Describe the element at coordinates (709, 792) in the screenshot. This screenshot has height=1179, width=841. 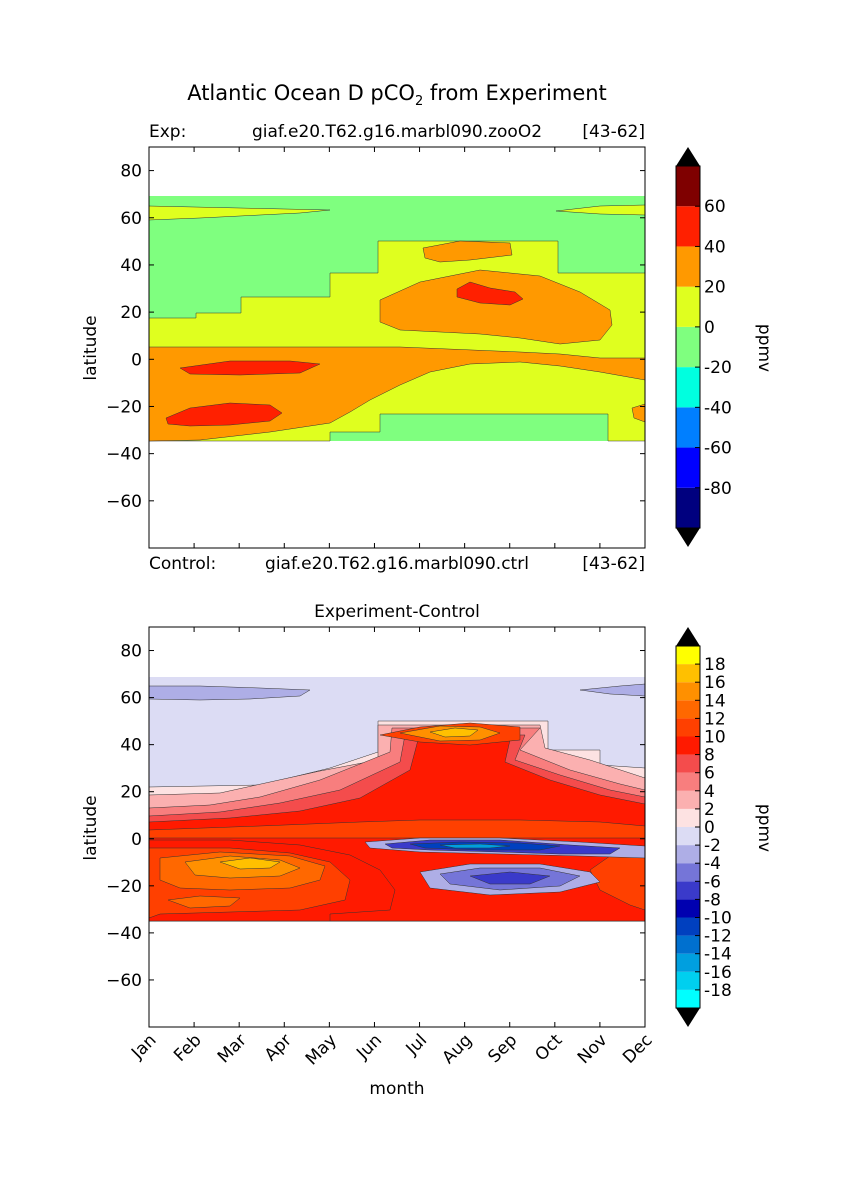
I see `bottom-colorbar-tick-label: 4` at that location.